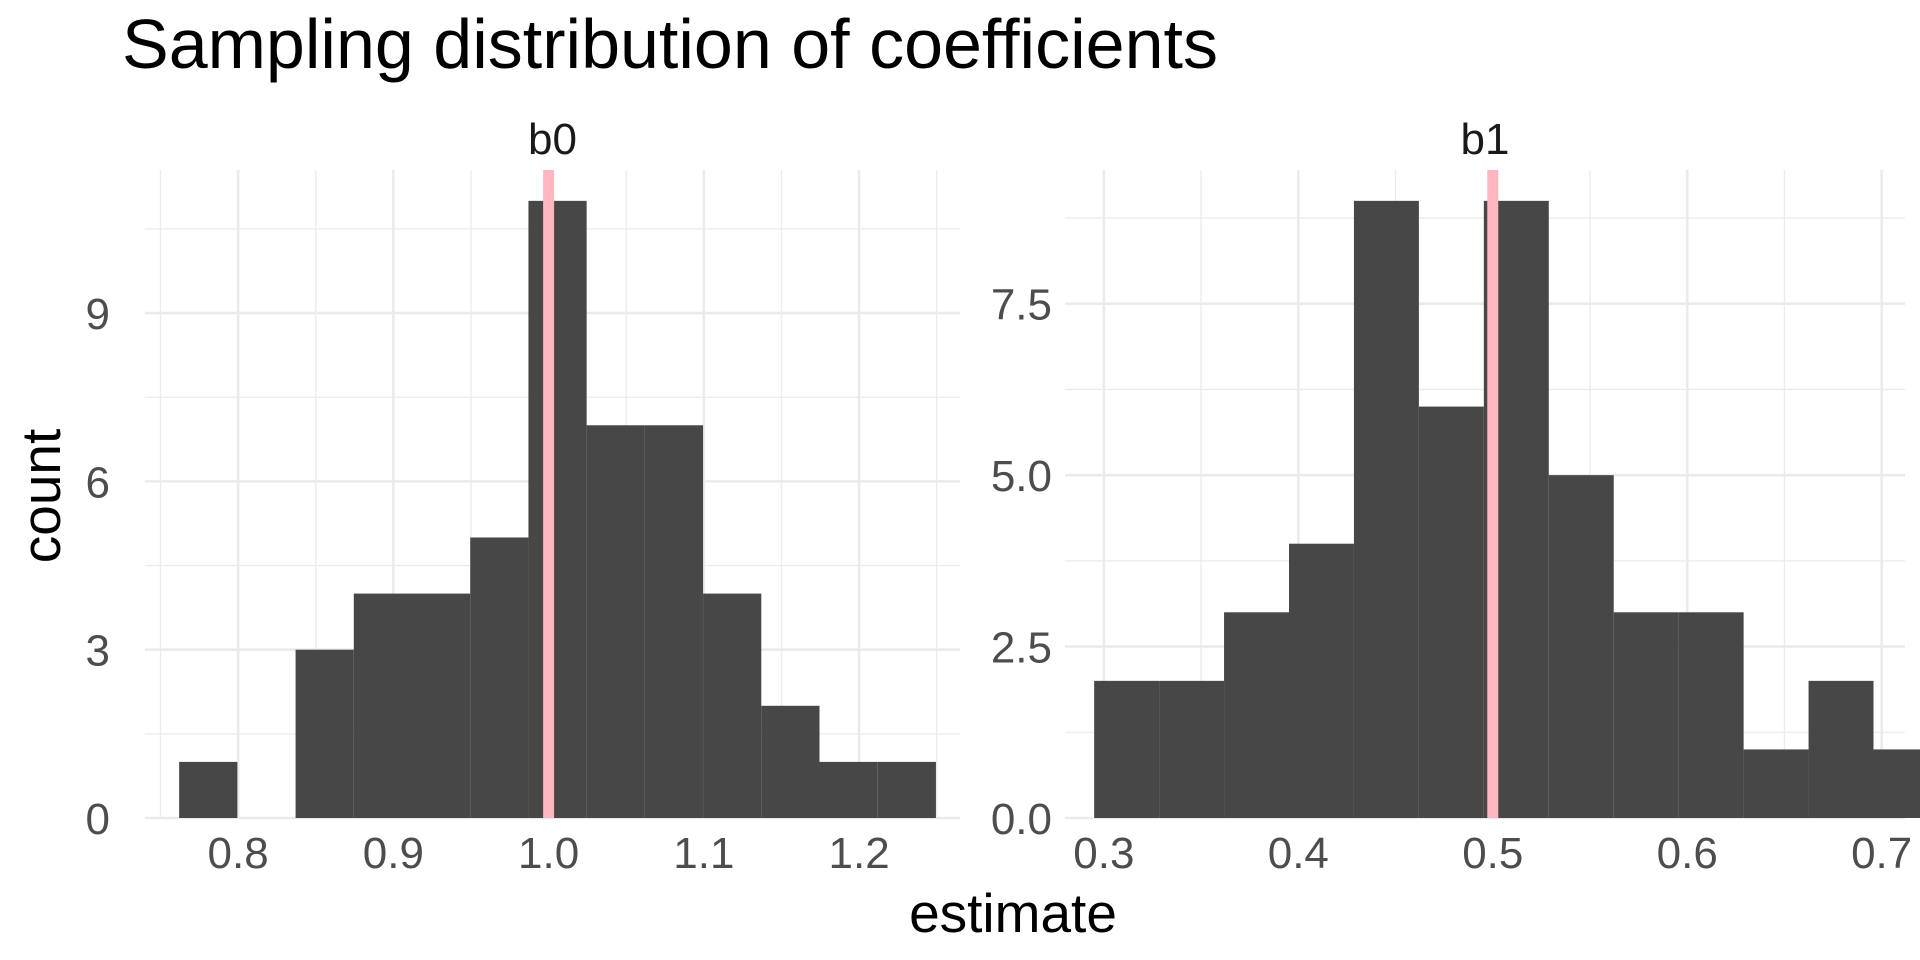 The image size is (1920, 960). Describe the element at coordinates (1881, 853) in the screenshot. I see `x-tick-label: 0.7` at that location.